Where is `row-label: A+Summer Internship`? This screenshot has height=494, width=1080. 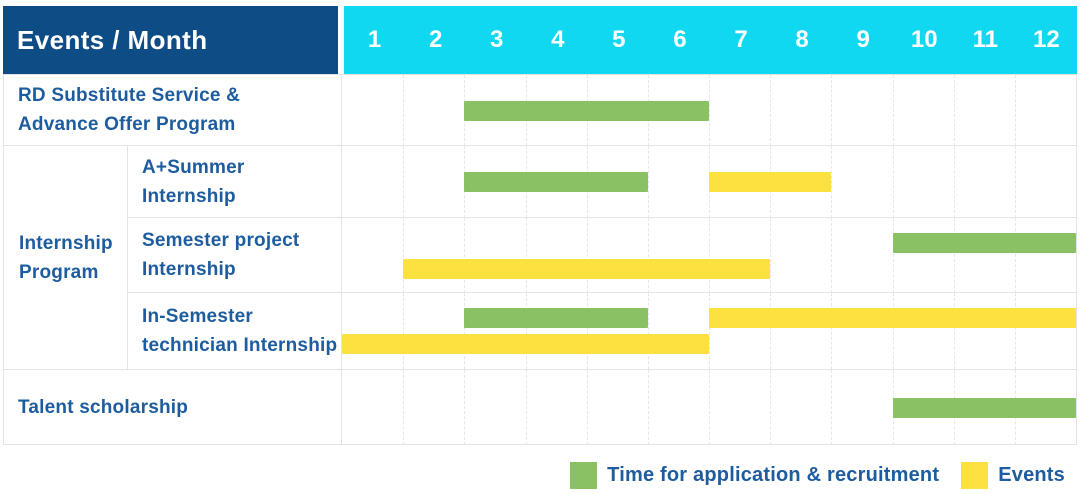 row-label: A+Summer Internship is located at coordinates (235, 181).